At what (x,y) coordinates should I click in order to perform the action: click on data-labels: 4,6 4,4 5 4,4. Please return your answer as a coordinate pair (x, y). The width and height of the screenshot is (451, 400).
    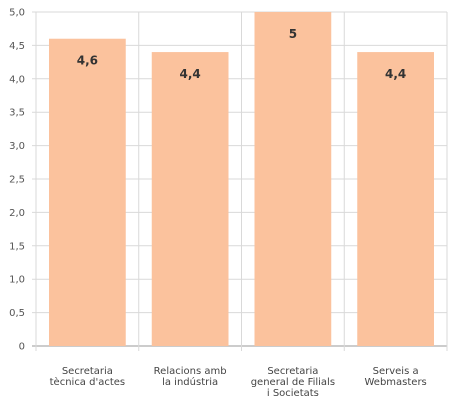
    Looking at the image, I should click on (242, 54).